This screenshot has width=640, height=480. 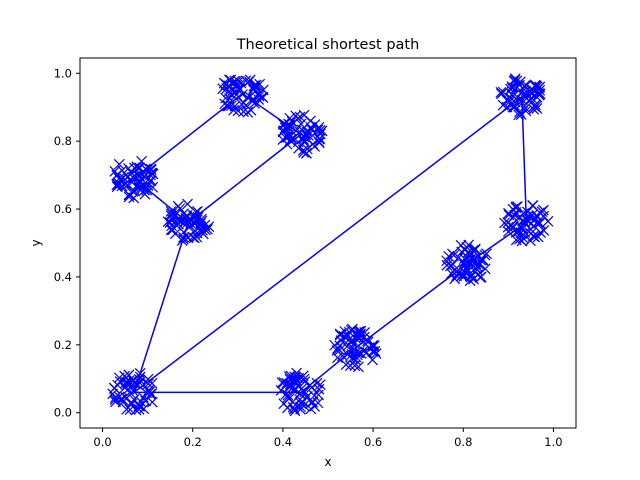 What do you see at coordinates (283, 442) in the screenshot?
I see `x-tick-label: 0.4` at bounding box center [283, 442].